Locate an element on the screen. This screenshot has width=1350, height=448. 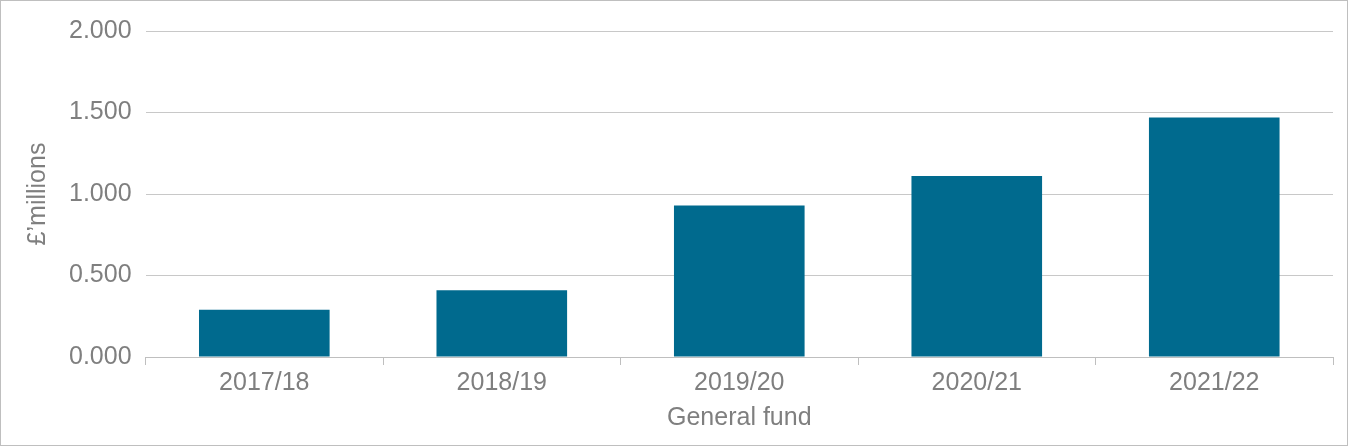
y-tick-label: 0.500 is located at coordinates (100, 273).